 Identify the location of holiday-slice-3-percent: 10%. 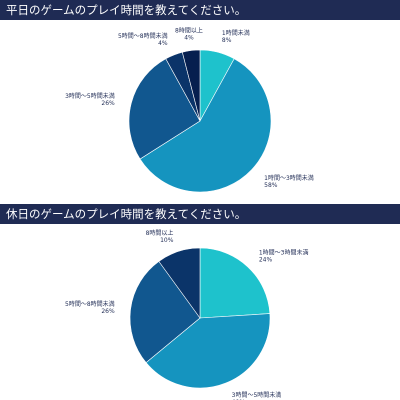
(167, 240).